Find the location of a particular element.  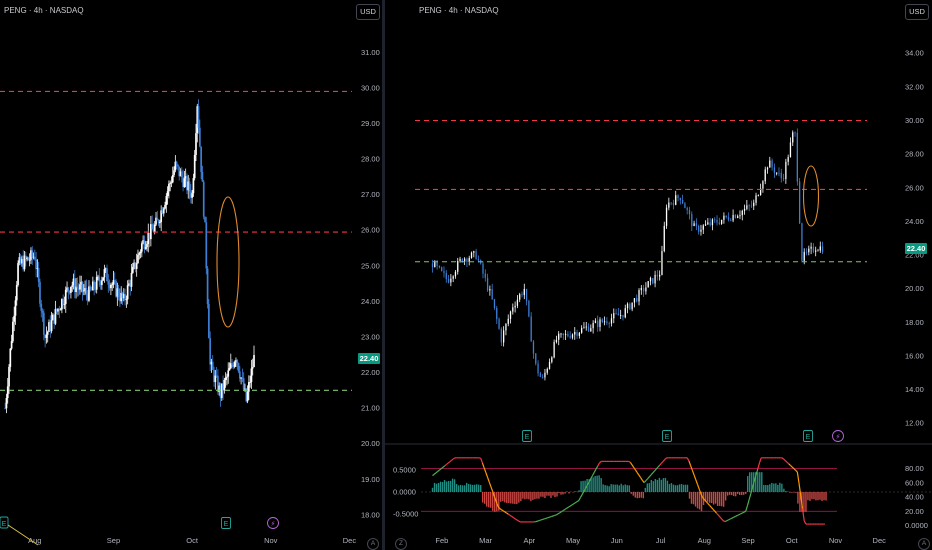

left-currency-button: USD is located at coordinates (368, 12).